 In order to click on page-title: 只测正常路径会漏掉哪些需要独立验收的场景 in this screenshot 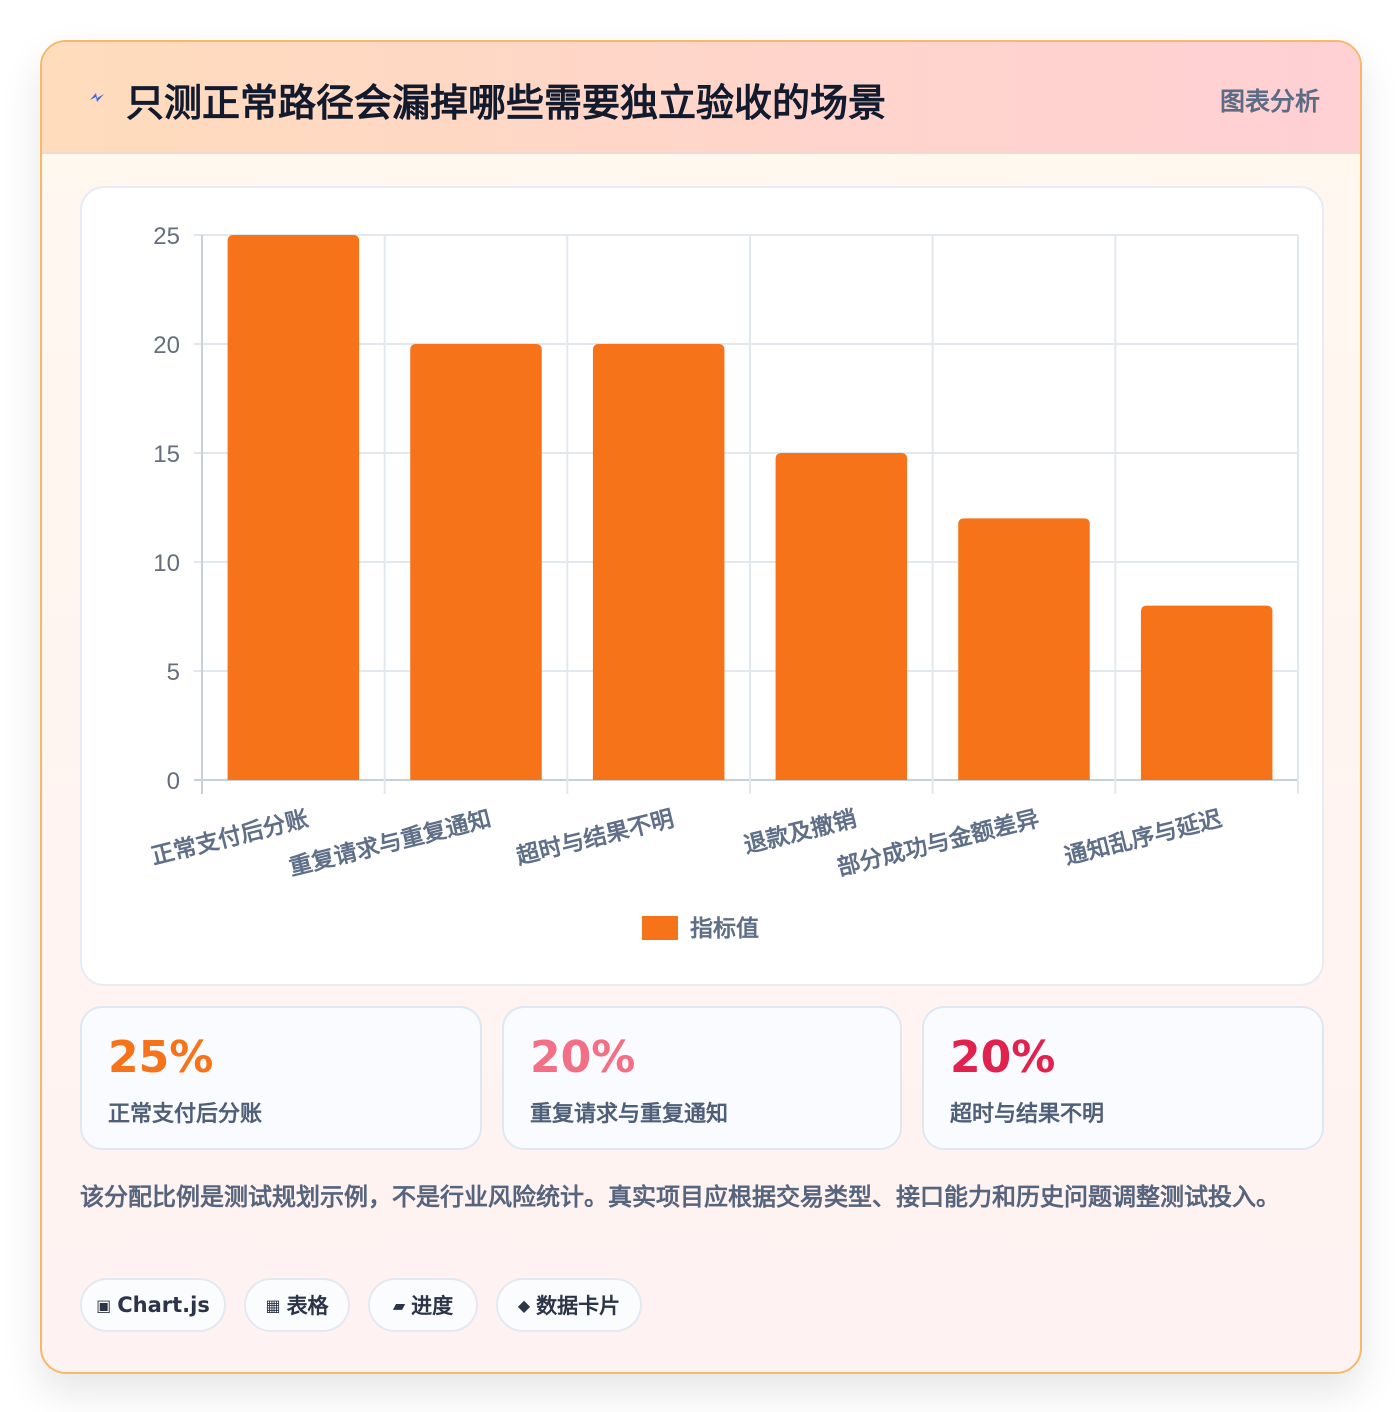, I will do `click(506, 103)`.